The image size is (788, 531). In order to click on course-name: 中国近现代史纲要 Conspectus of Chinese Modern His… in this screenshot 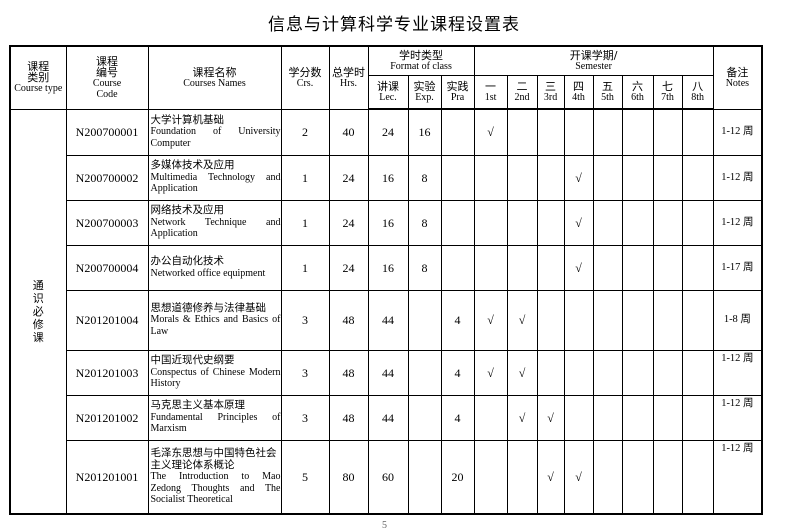, I will do `click(214, 372)`.